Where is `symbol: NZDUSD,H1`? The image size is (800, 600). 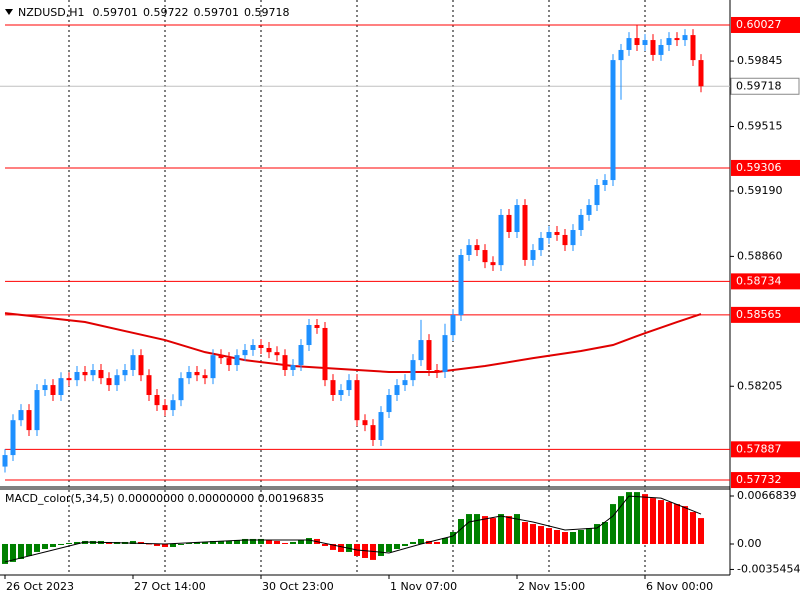 symbol: NZDUSD,H1 is located at coordinates (51, 12).